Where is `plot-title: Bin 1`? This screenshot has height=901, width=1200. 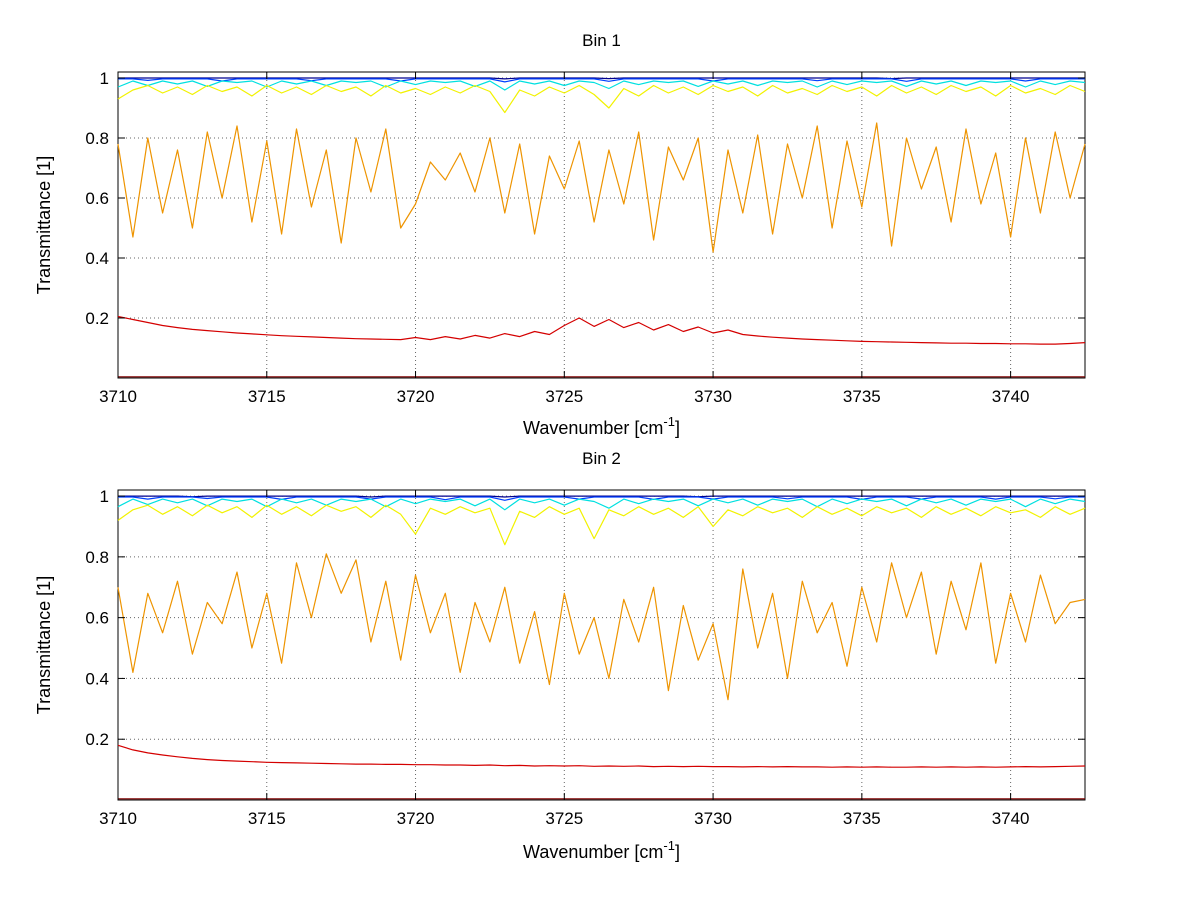 plot-title: Bin 1 is located at coordinates (601, 40).